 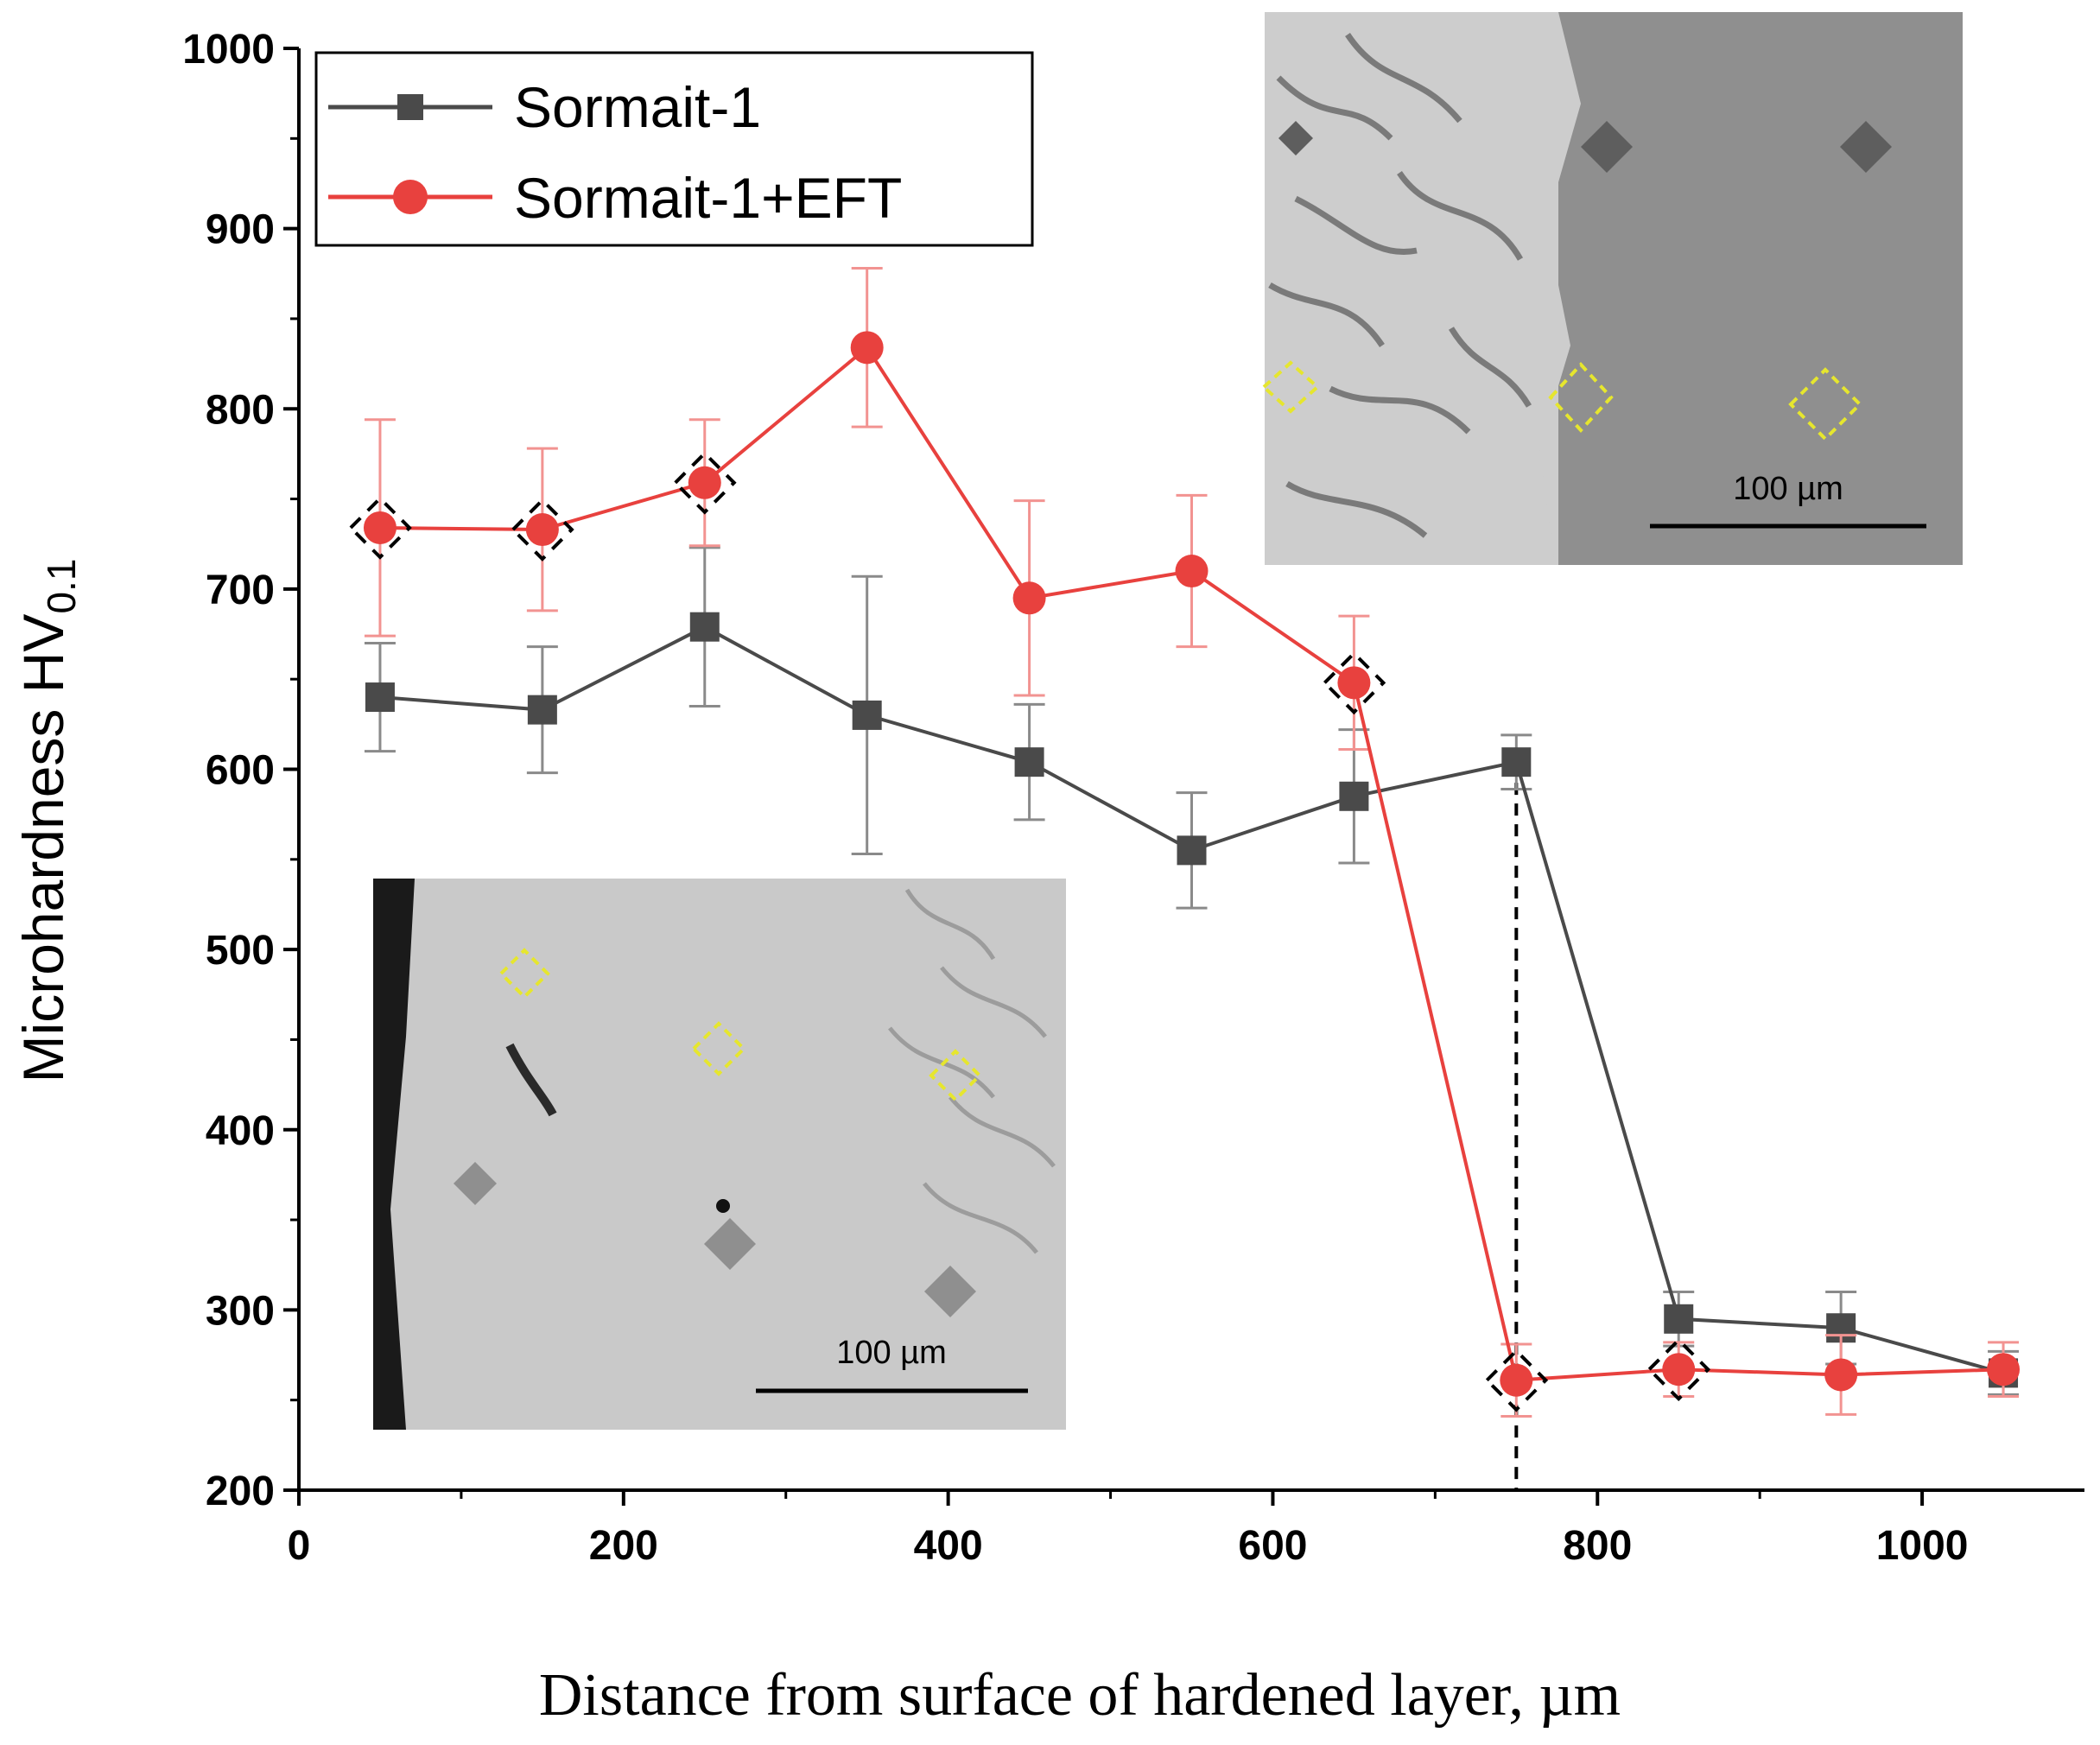 I want to click on y-tick-label: 700, so click(x=240, y=590).